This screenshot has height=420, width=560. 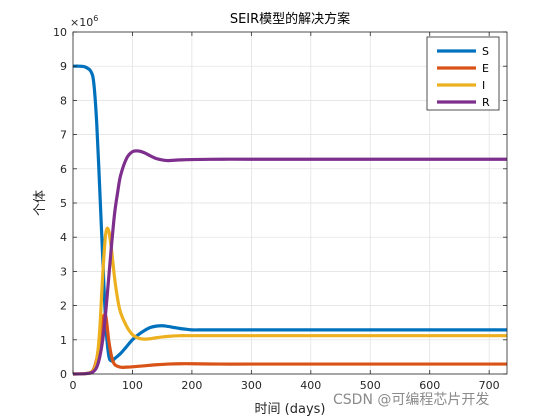 I want to click on y-tick-label: 6, so click(x=63, y=169).